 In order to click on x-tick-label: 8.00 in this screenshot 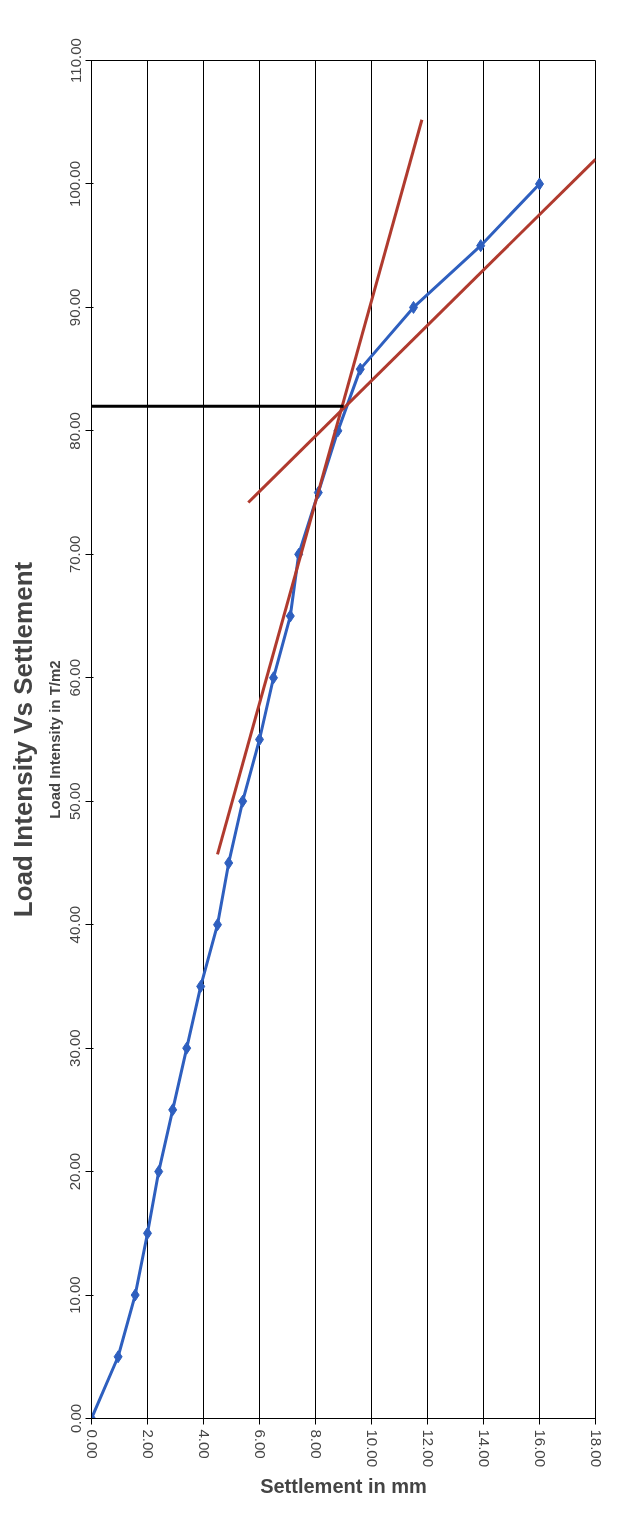, I will do `click(316, 1444)`.